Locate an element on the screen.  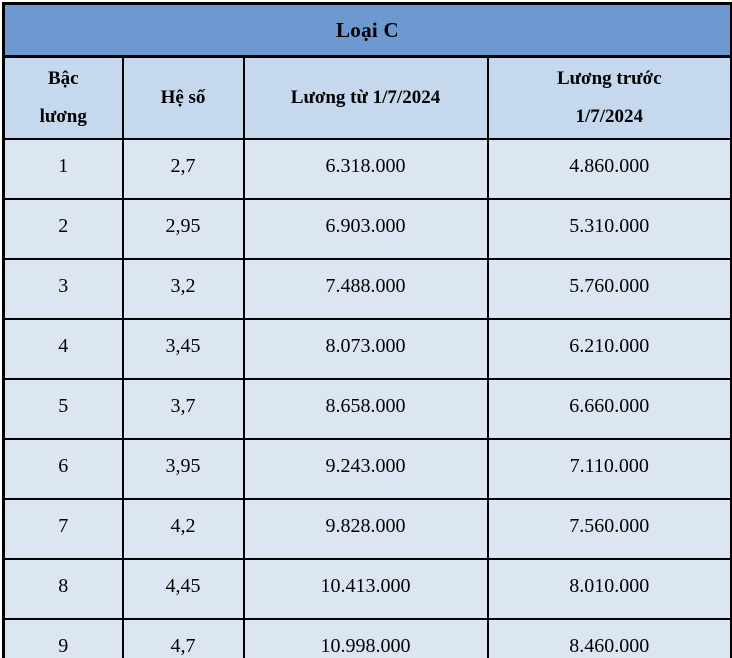
cell-luong-tu-172024: 9.828.000 is located at coordinates (365, 529).